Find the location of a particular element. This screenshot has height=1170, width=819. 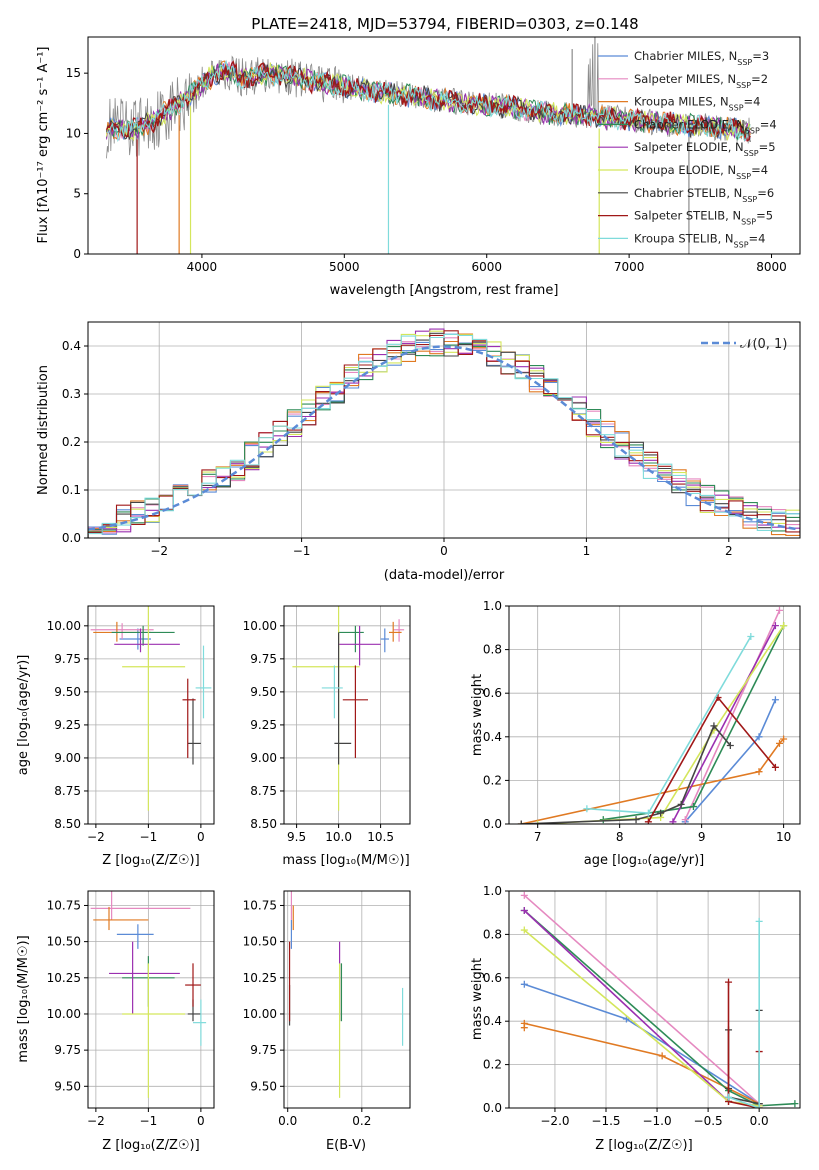

x-tick-label: 8000 is located at coordinates (771, 267).